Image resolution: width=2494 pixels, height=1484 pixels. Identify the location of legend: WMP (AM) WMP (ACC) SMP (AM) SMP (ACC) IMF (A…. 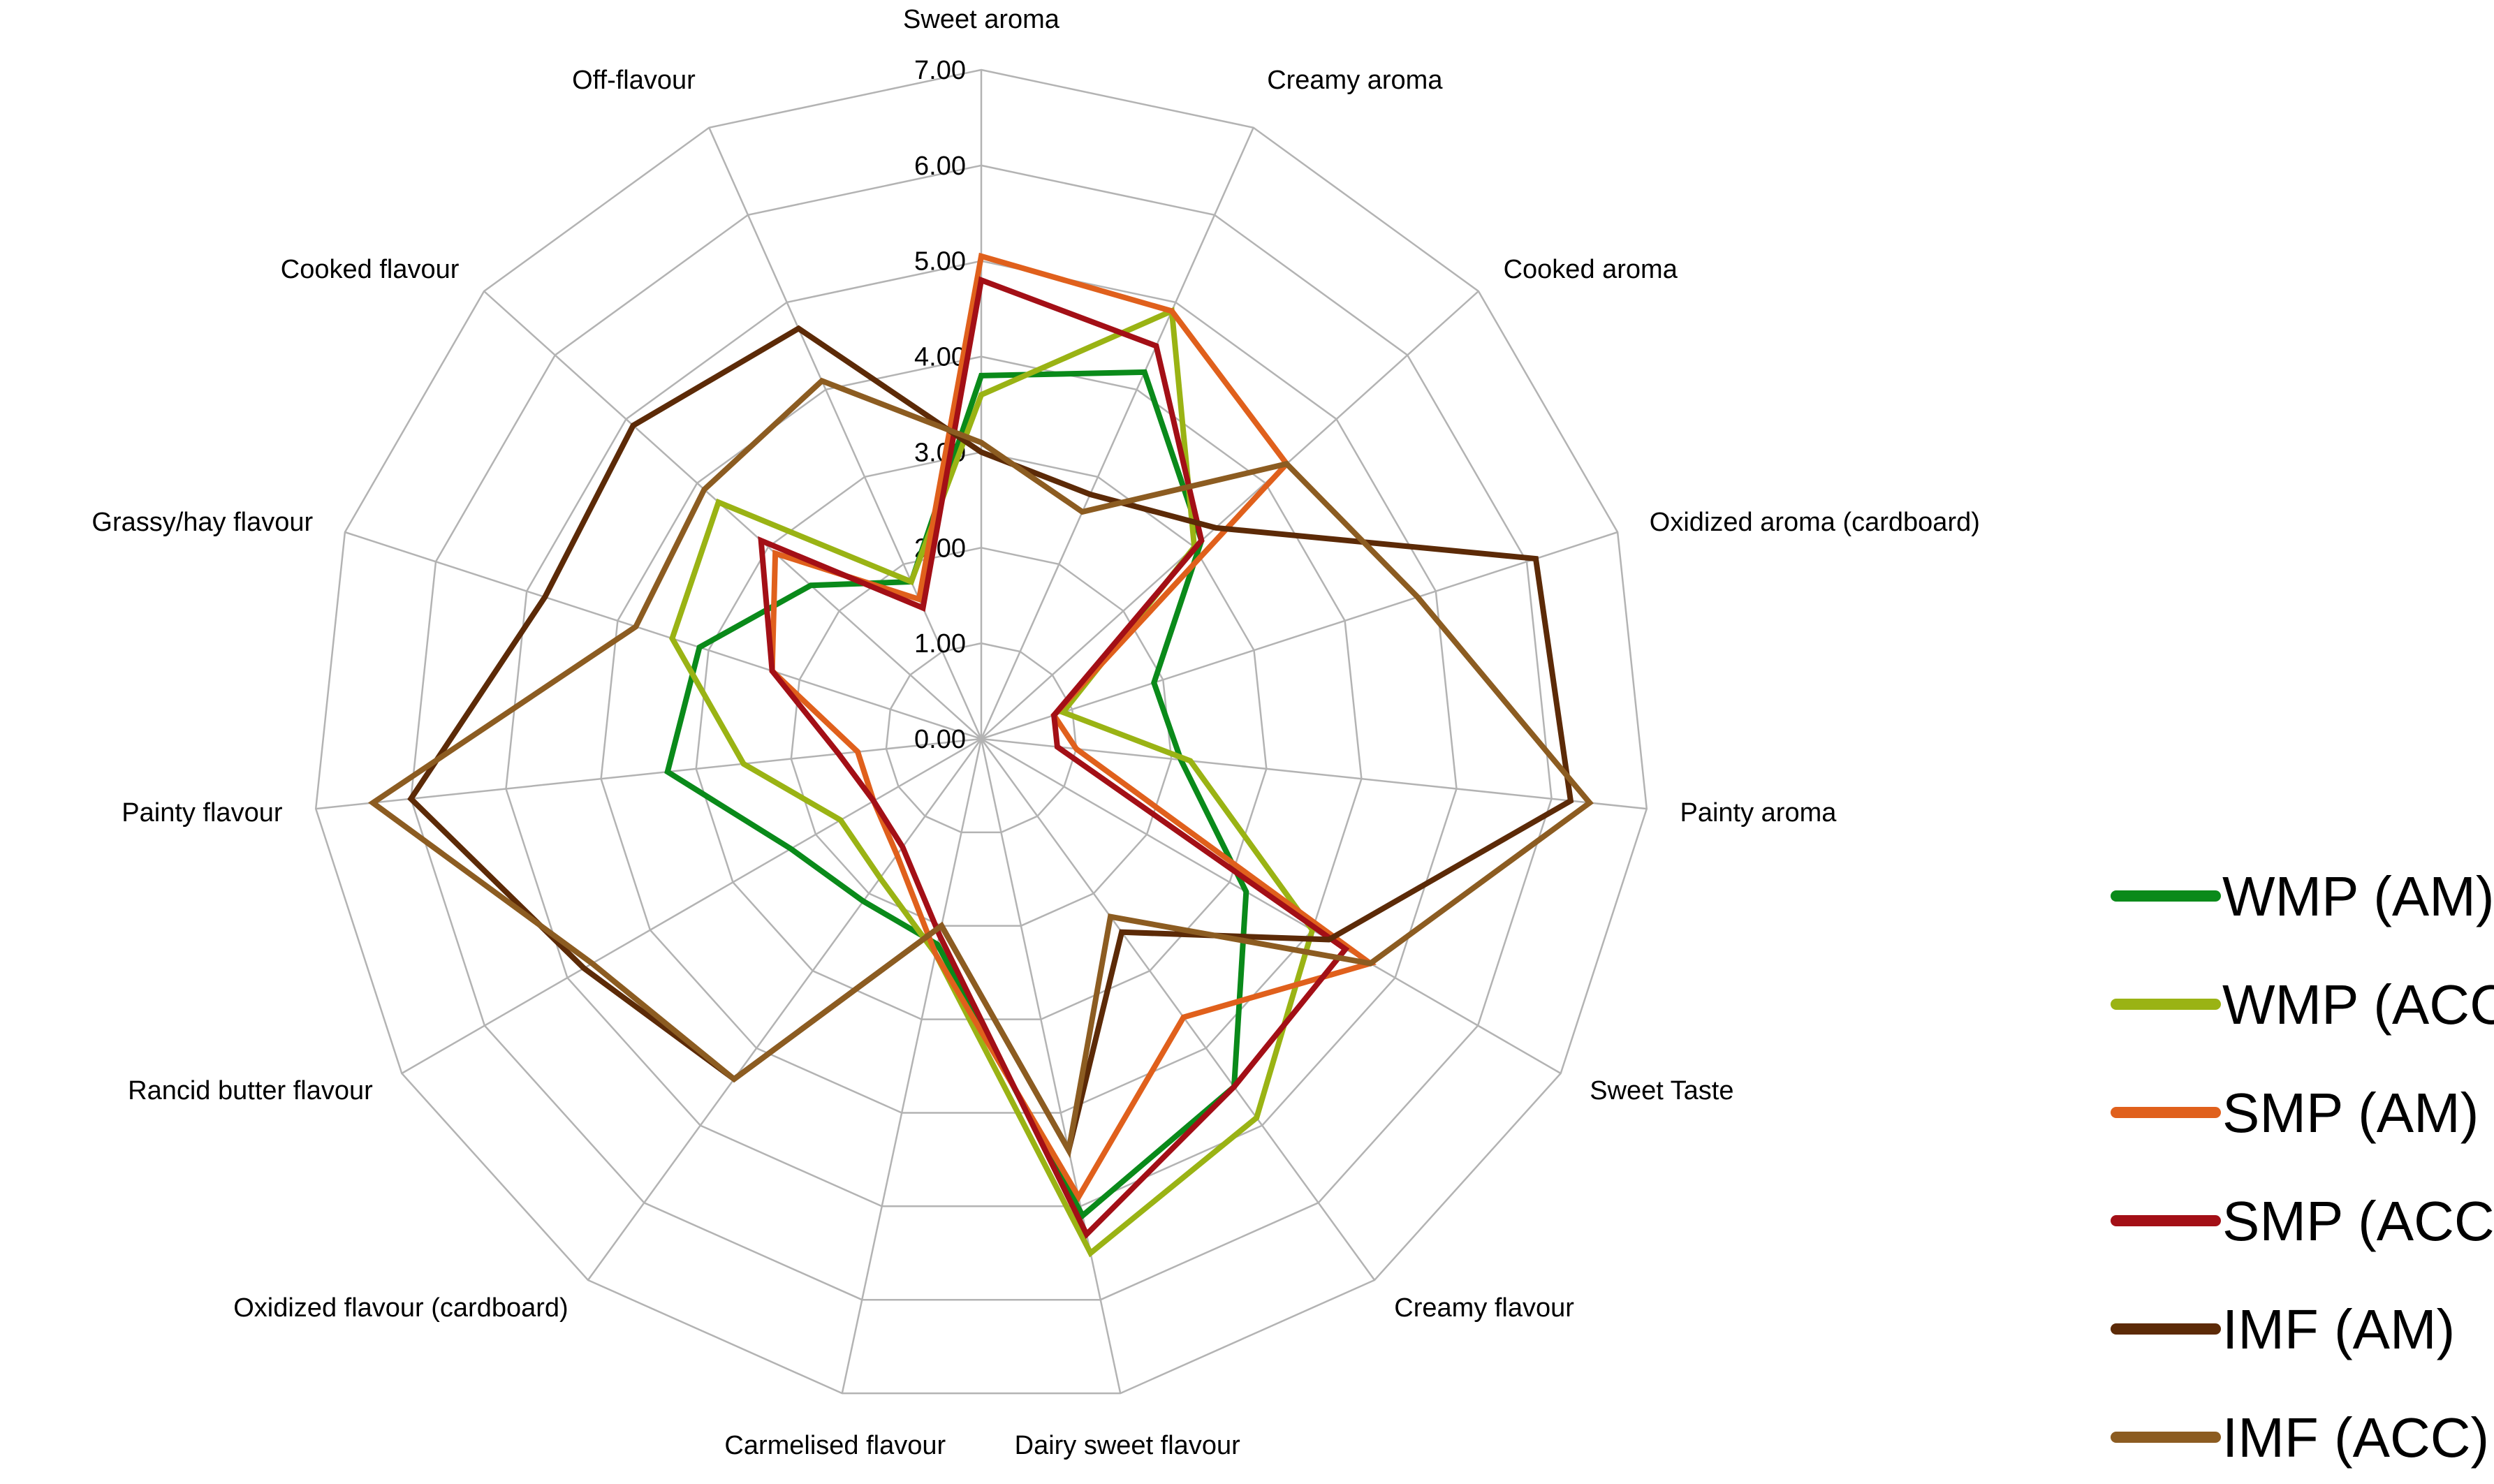
(2302, 1167).